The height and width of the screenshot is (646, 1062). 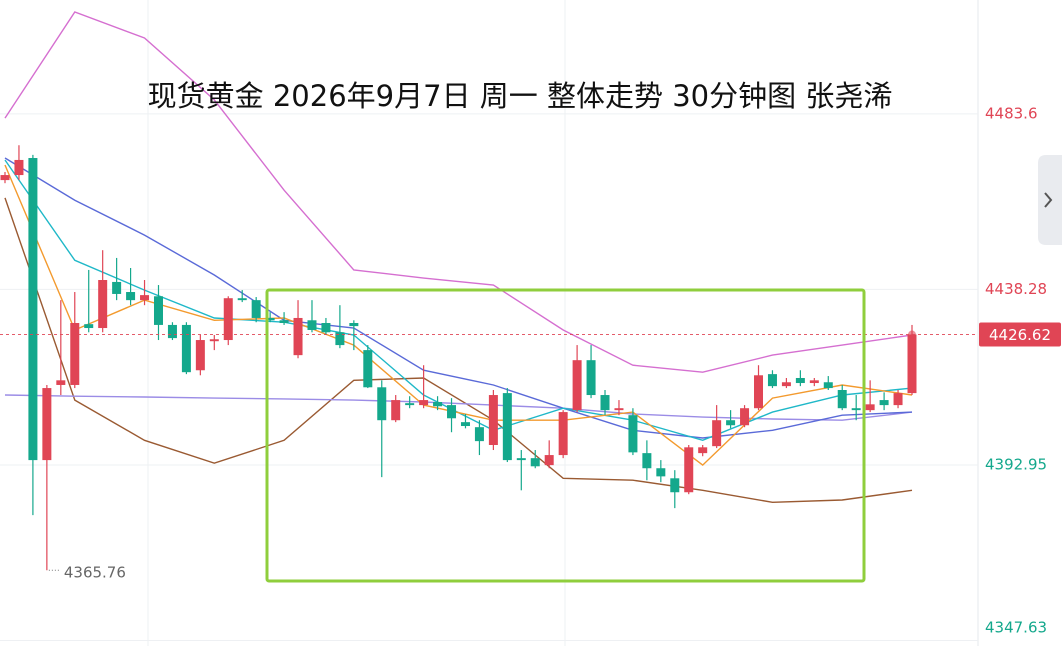 I want to click on price-dot, so click(x=912, y=334).